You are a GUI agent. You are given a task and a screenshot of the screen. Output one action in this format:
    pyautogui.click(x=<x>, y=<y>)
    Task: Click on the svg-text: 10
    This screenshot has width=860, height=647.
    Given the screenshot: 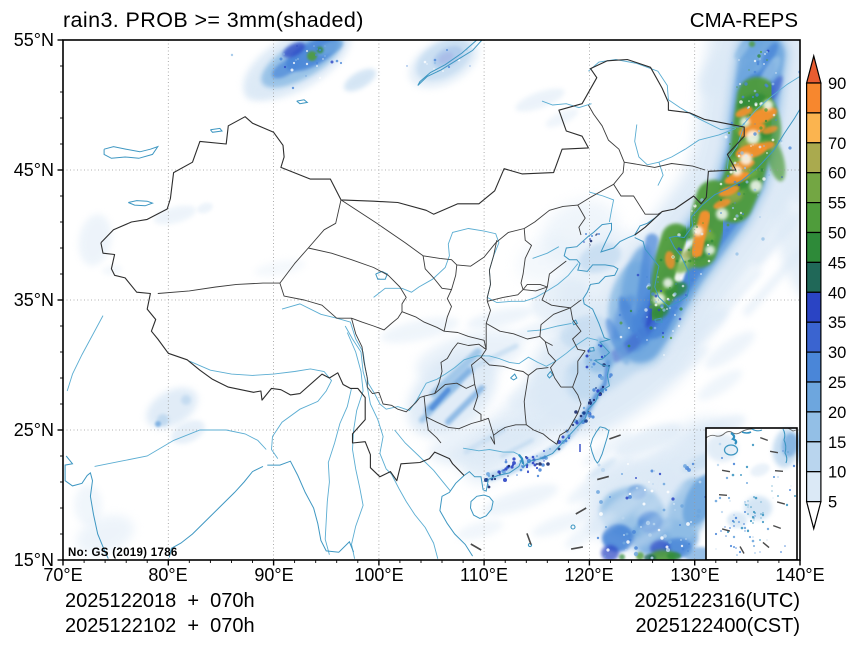 What is the action you would take?
    pyautogui.click(x=837, y=473)
    